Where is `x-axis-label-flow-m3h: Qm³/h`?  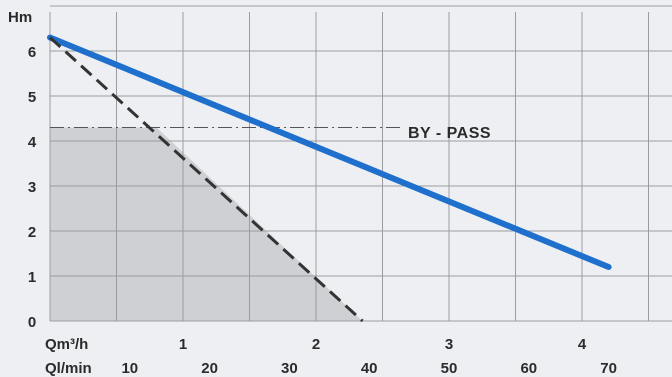 x-axis-label-flow-m3h: Qm³/h is located at coordinates (66, 344).